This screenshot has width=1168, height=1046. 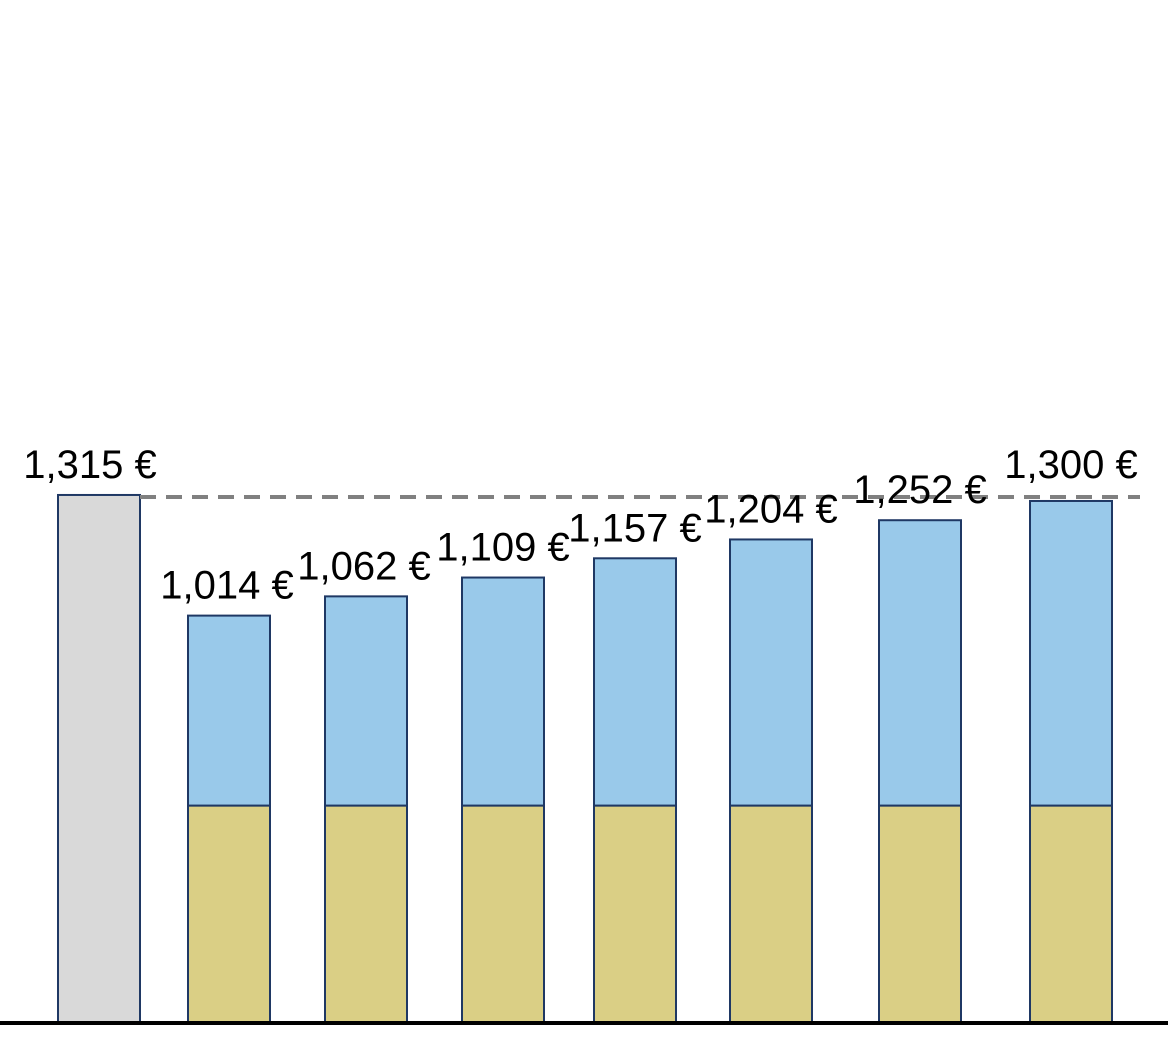 I want to click on data-label-3: 1,062 €, so click(x=363, y=566).